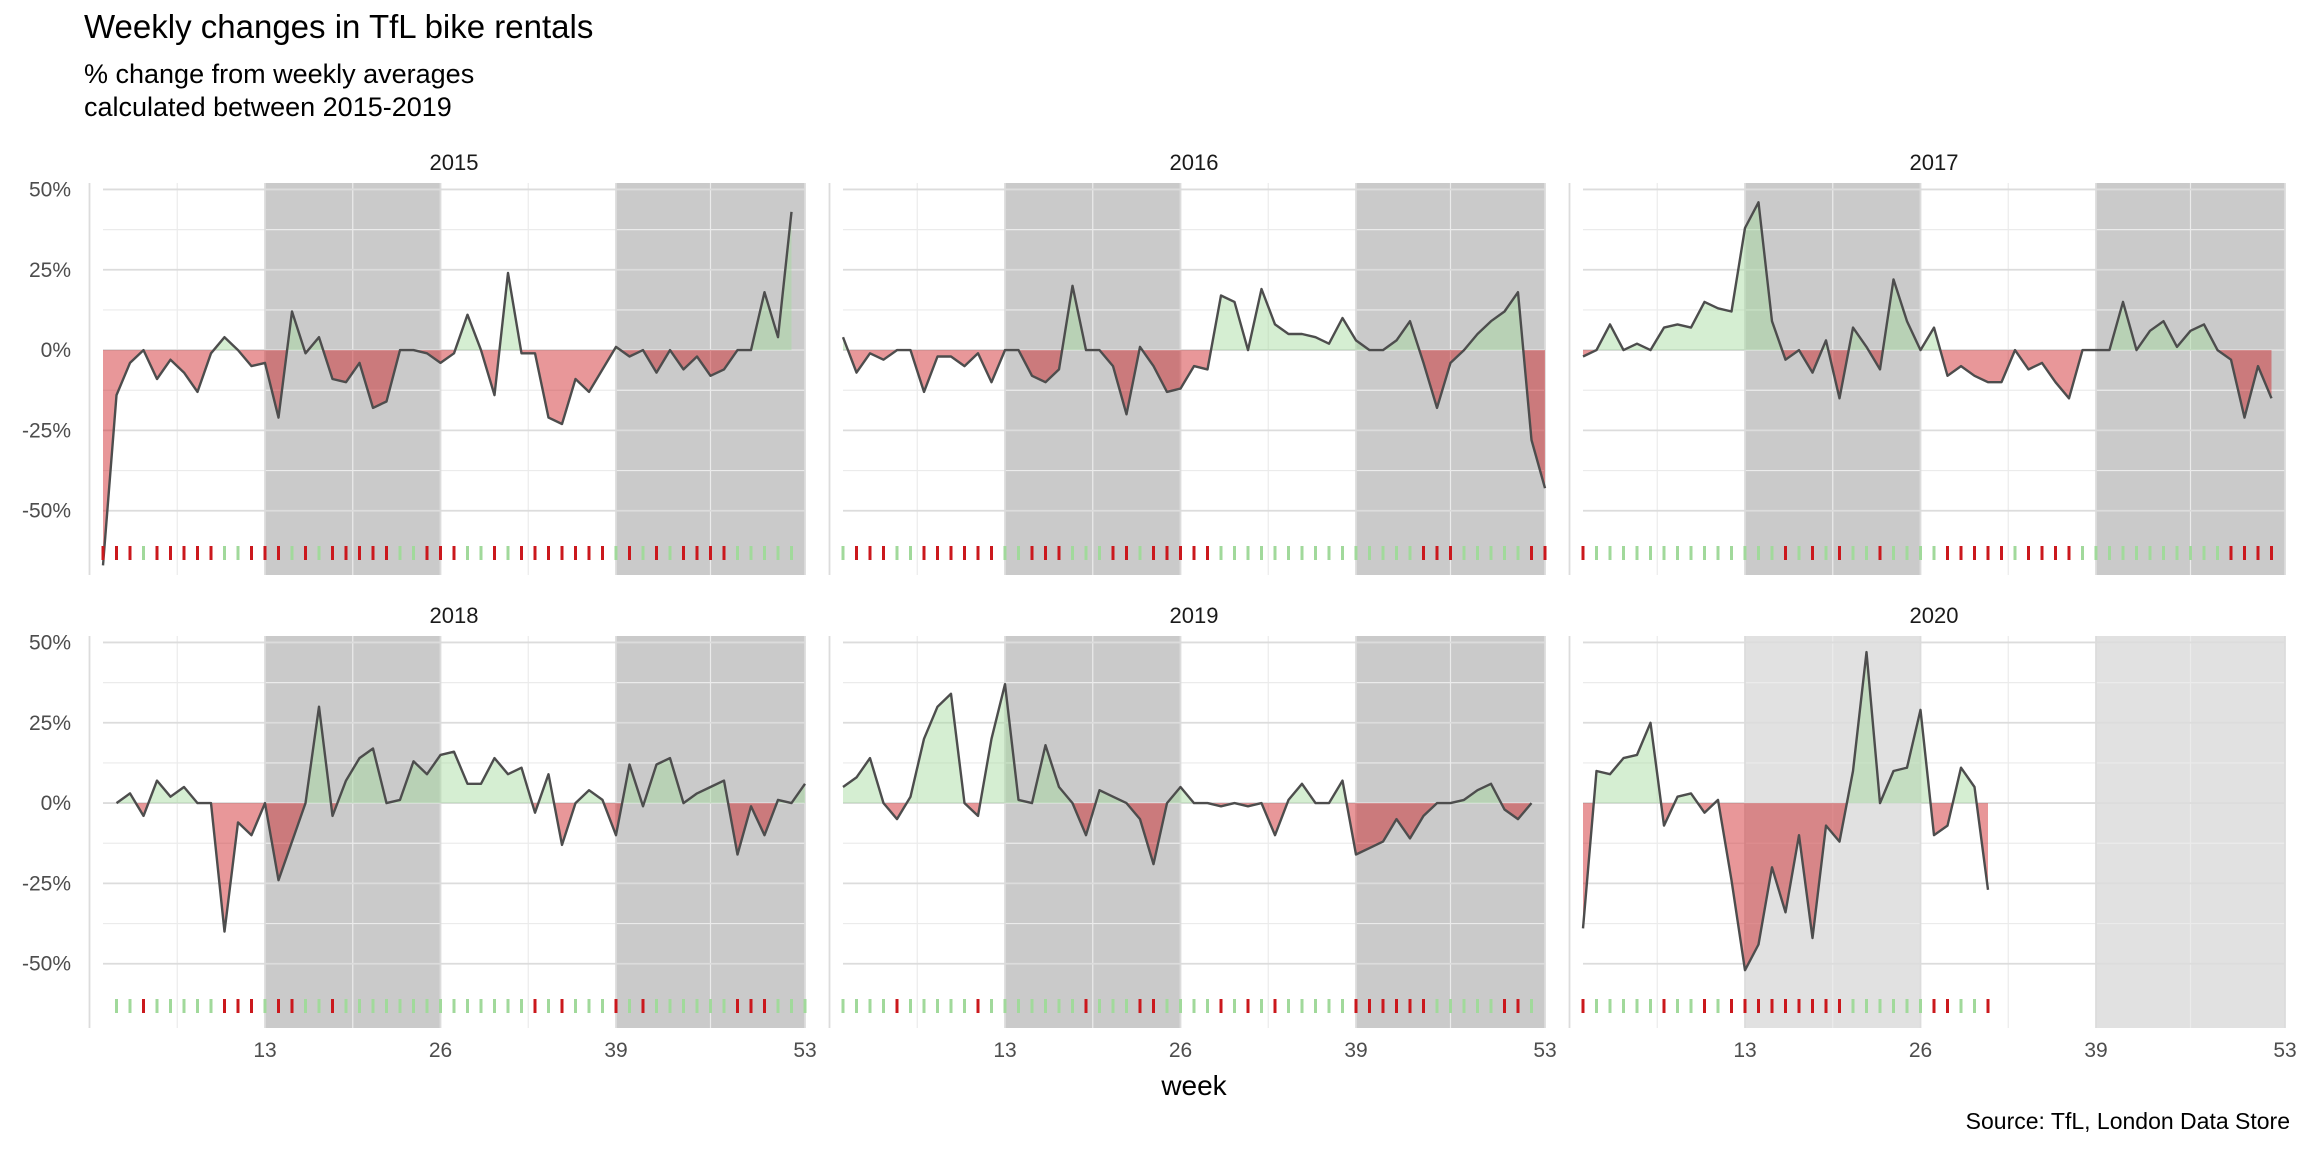  I want to click on panel-strip-label: 2016, so click(1194, 162).